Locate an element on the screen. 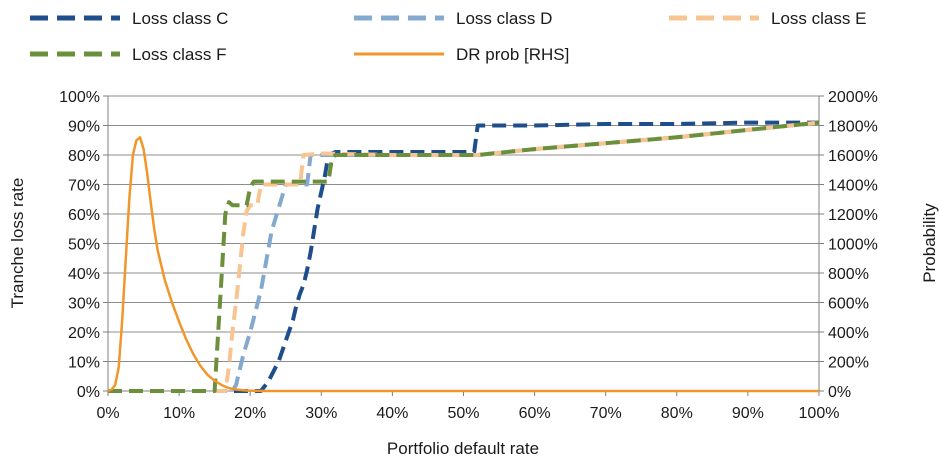  y-tick-label: 90% is located at coordinates (84, 127).